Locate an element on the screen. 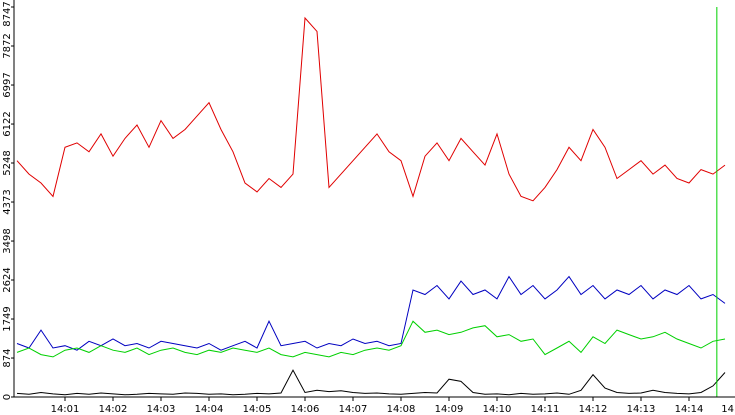 Image resolution: width=735 pixels, height=415 pixels. x-tick-label: 14:08 is located at coordinates (401, 409).